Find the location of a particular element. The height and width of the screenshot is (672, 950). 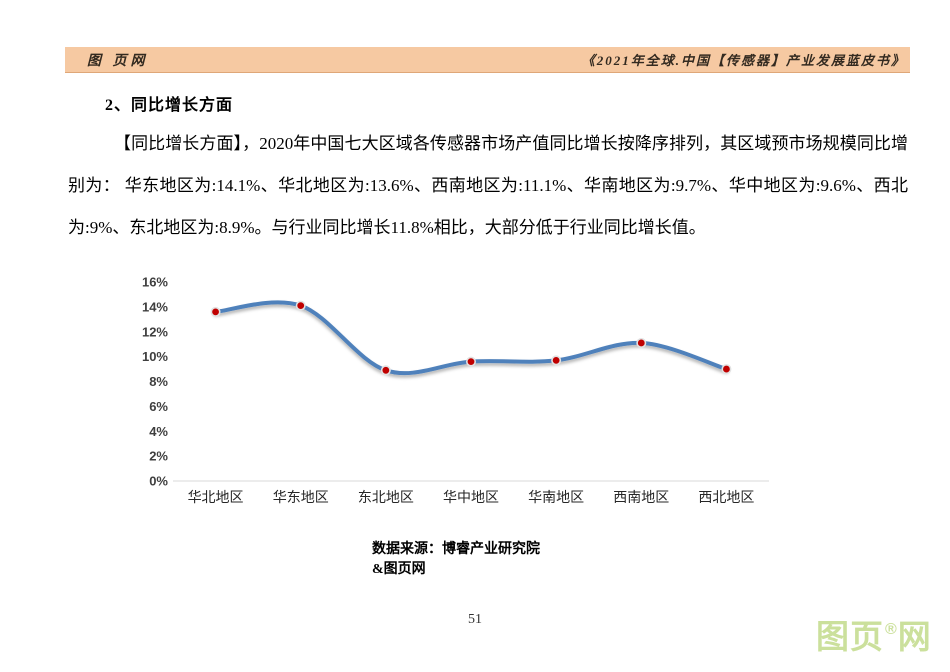

watermark-text-left: 图页 is located at coordinates (850, 636).